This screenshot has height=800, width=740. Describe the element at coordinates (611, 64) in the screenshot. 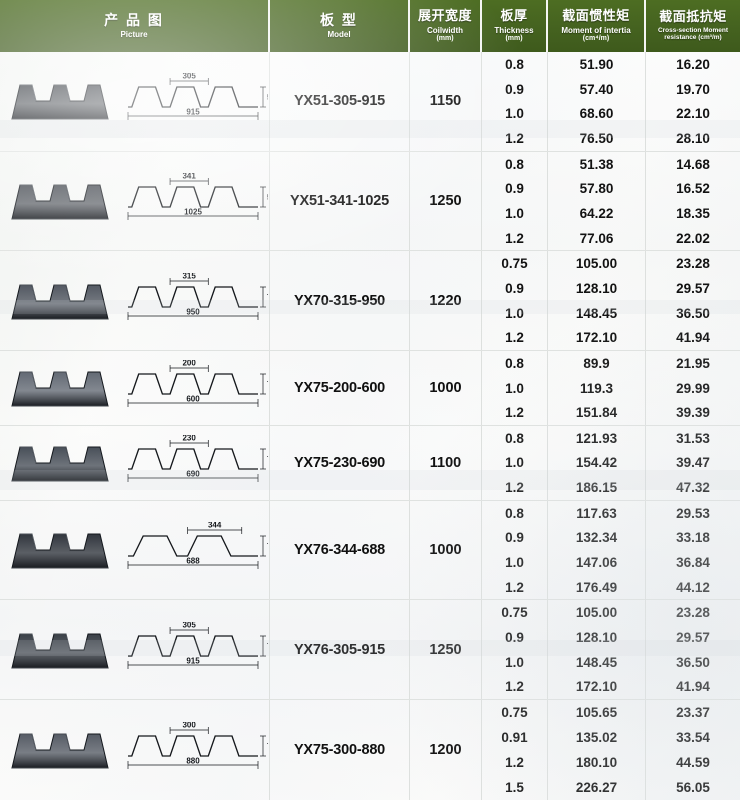

I see `table-row: 0.8 51.90 16.20` at that location.